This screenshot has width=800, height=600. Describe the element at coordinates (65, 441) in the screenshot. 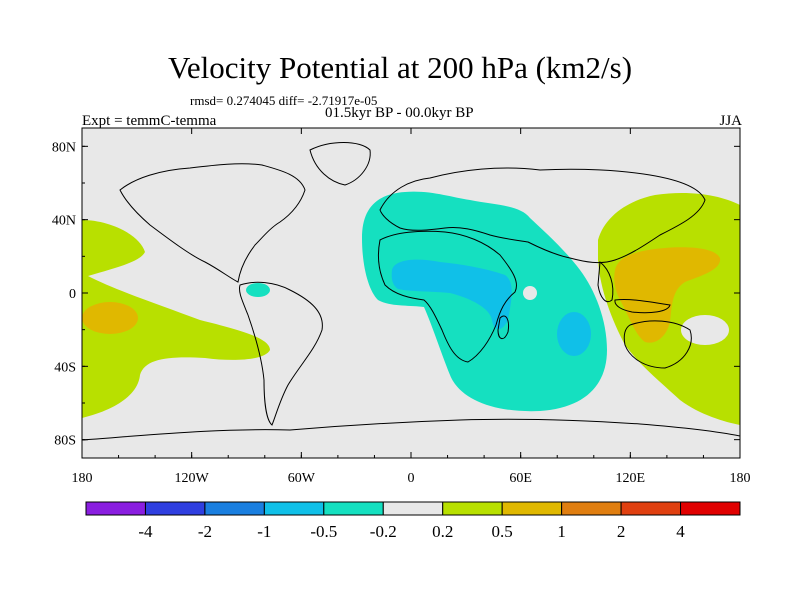

I see `y-tick-label: 80S` at that location.